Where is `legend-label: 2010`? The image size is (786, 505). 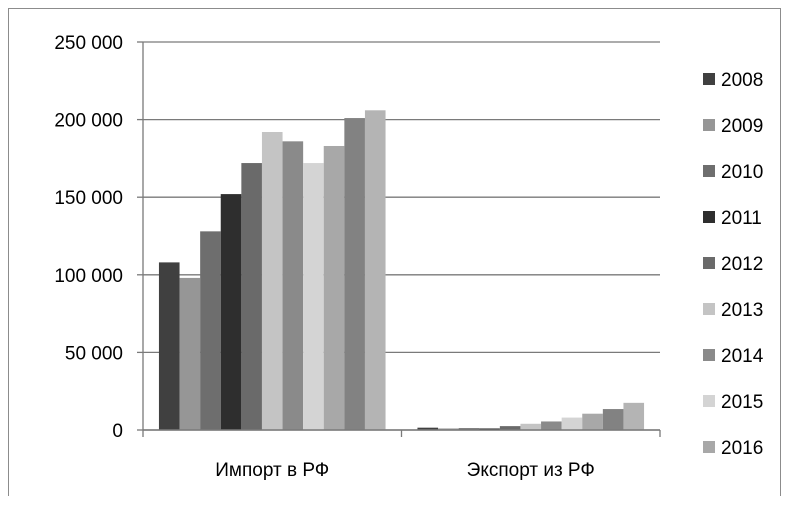 legend-label: 2010 is located at coordinates (742, 172).